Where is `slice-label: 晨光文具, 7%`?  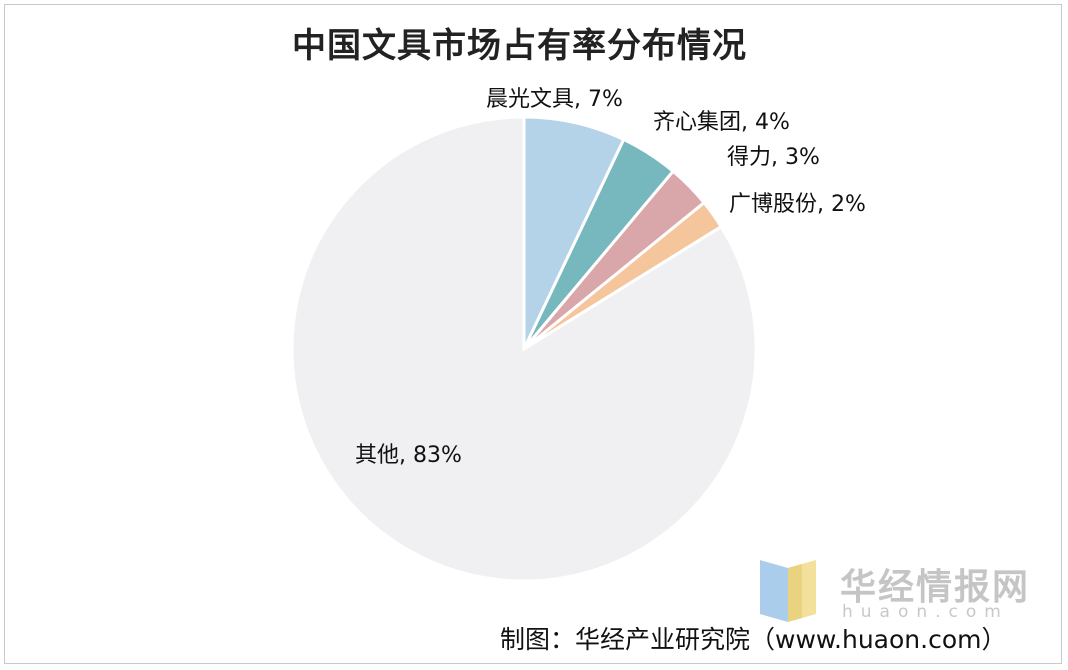 slice-label: 晨光文具, 7% is located at coordinates (554, 99).